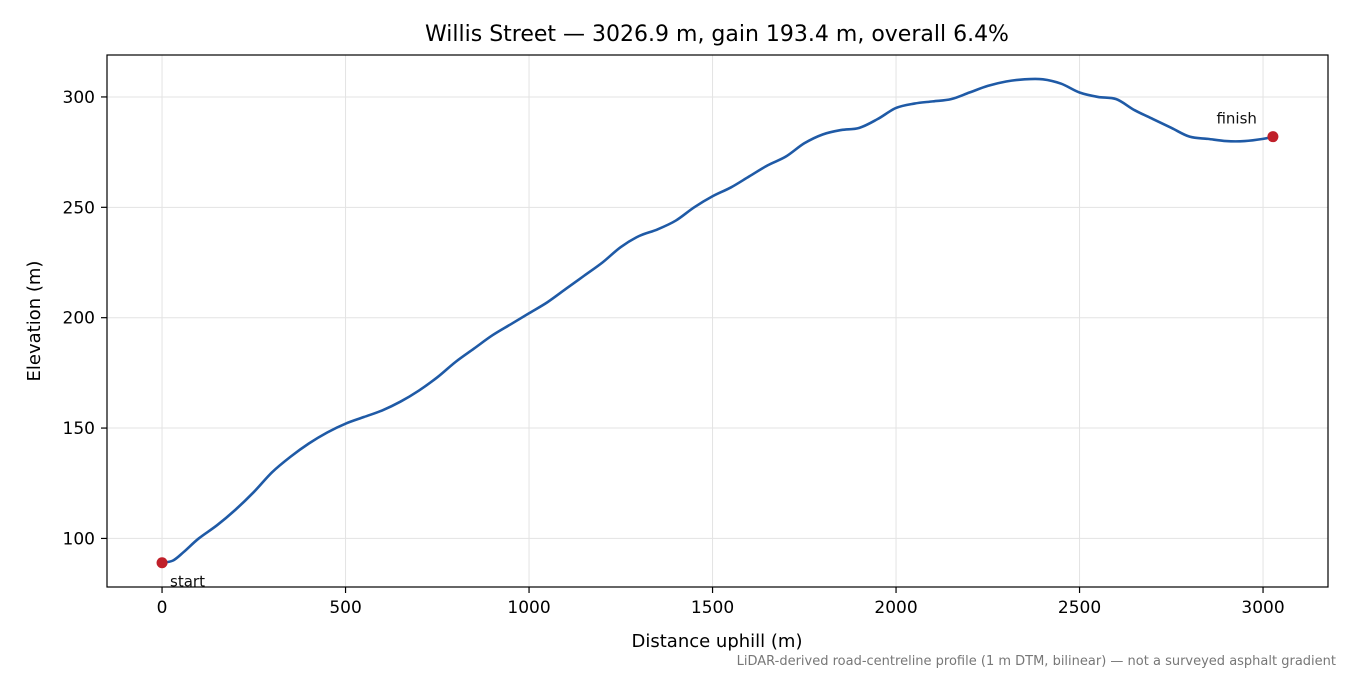 The height and width of the screenshot is (675, 1350). What do you see at coordinates (79, 98) in the screenshot?
I see `y-tick-label: 300` at bounding box center [79, 98].